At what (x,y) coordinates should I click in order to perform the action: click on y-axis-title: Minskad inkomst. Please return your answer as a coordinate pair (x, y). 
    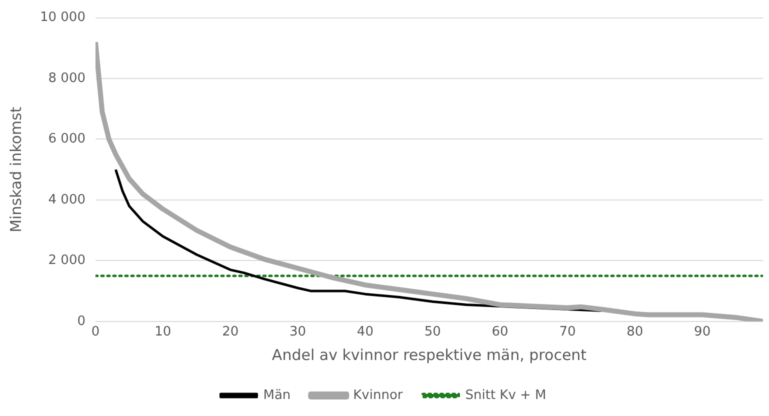
    Looking at the image, I should click on (15, 169).